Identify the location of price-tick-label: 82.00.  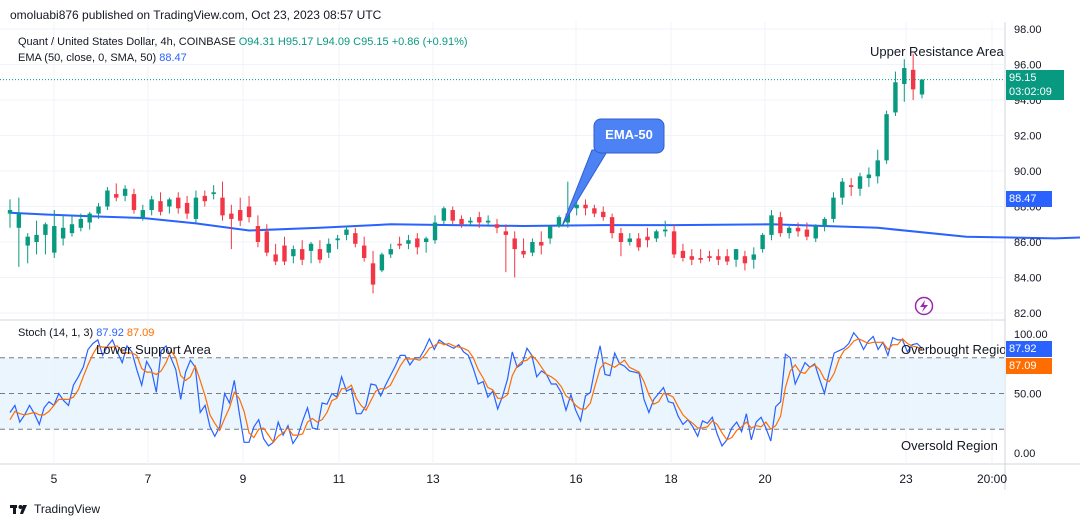
(1028, 314).